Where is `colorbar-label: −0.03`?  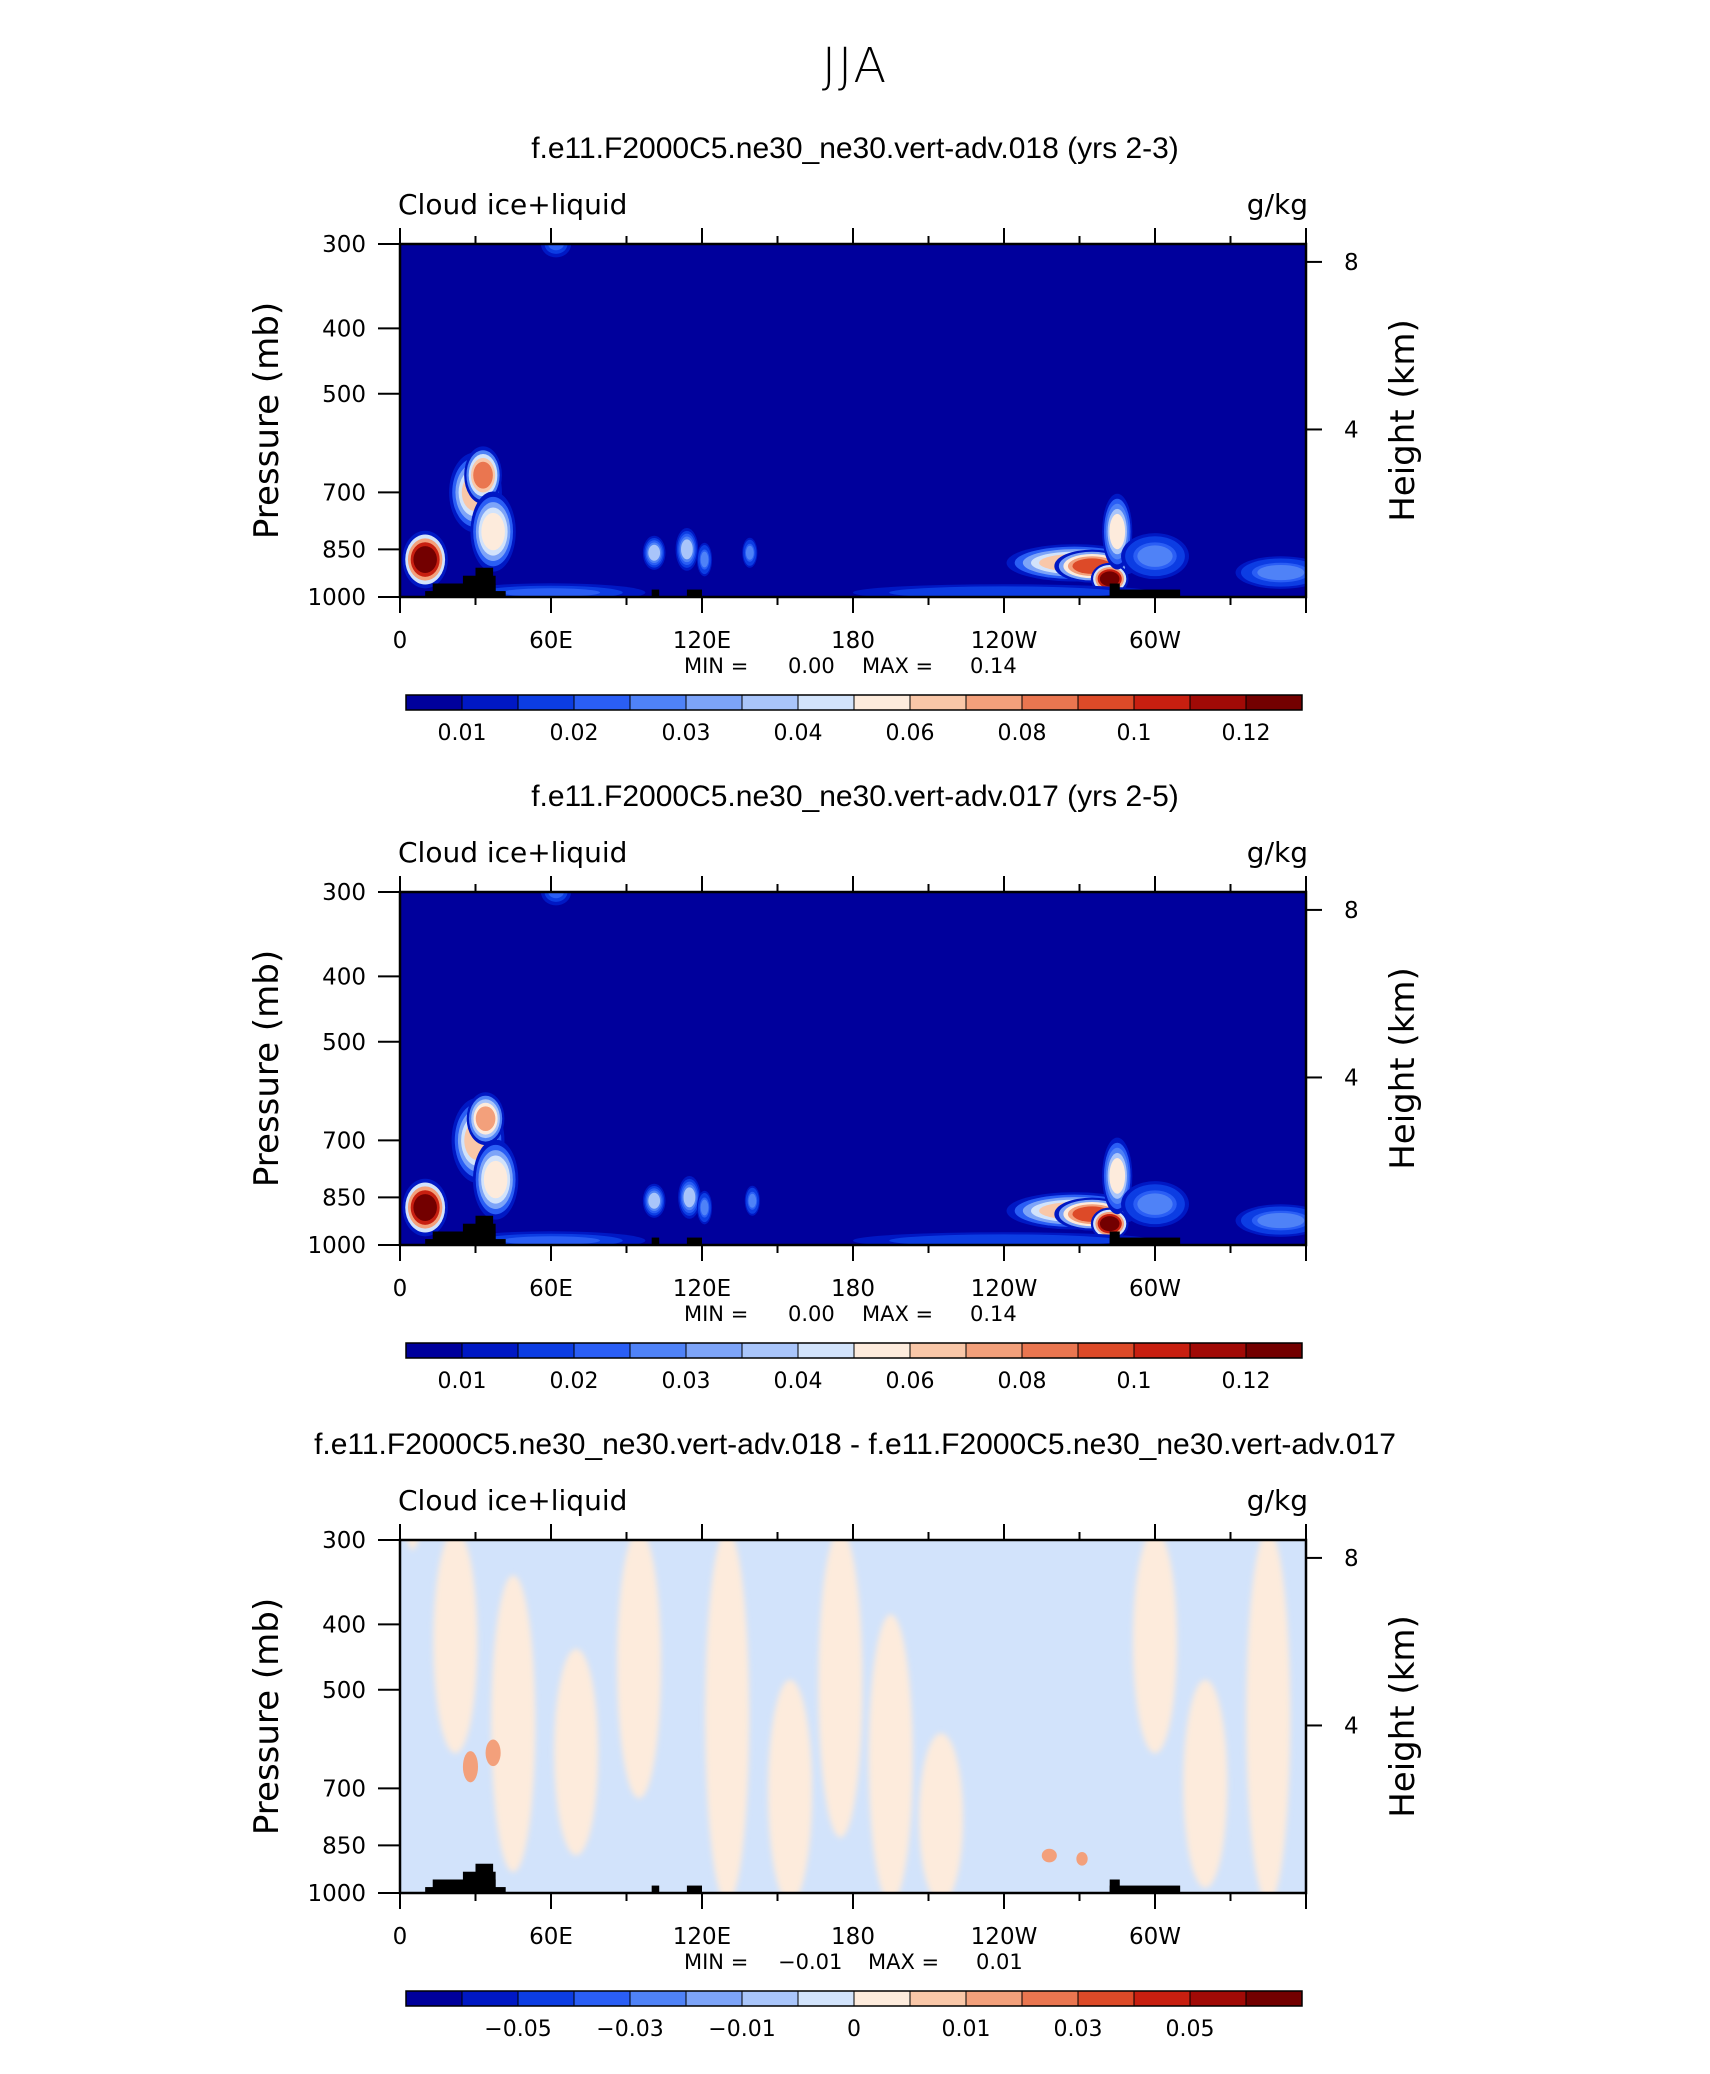 colorbar-label: −0.03 is located at coordinates (629, 2029).